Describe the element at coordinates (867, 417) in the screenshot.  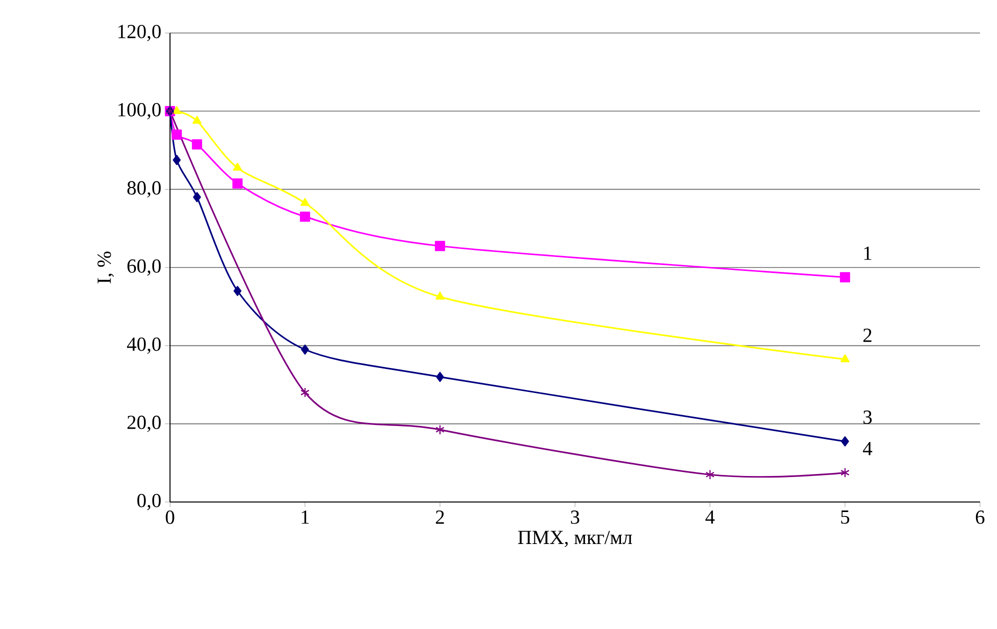
I see `series-label: 3` at that location.